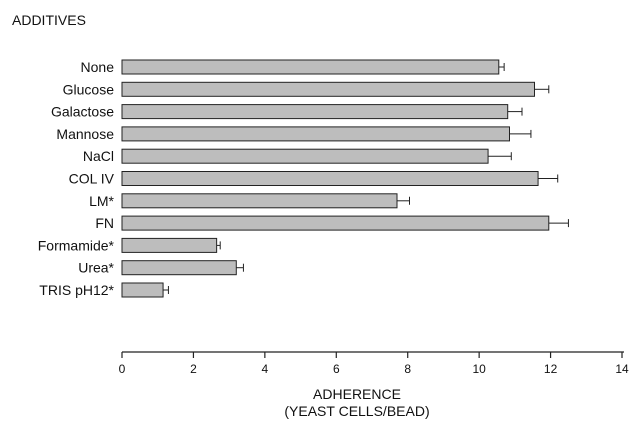 Image resolution: width=630 pixels, height=426 pixels. I want to click on error-bar-mannose, so click(520, 133).